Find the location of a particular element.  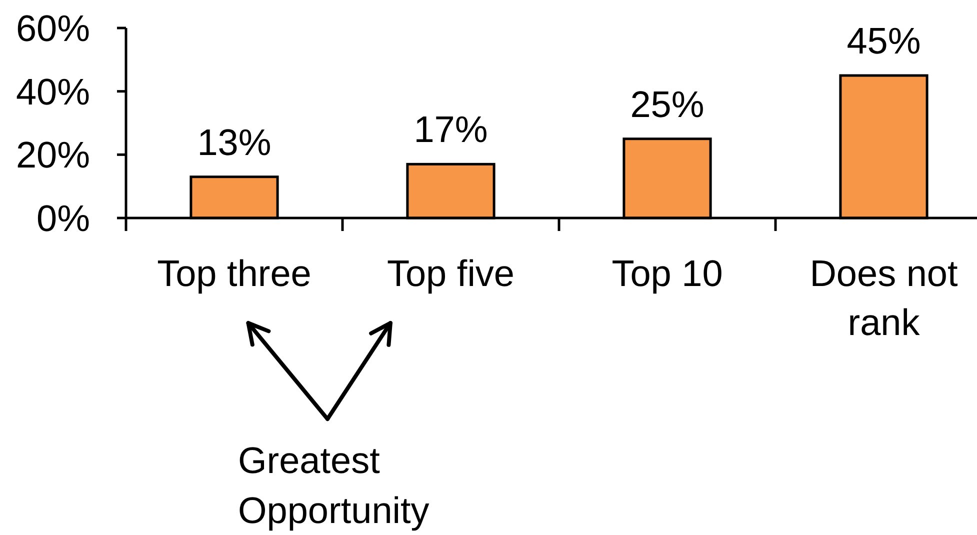

y-tick-label: 40% is located at coordinates (53, 91).